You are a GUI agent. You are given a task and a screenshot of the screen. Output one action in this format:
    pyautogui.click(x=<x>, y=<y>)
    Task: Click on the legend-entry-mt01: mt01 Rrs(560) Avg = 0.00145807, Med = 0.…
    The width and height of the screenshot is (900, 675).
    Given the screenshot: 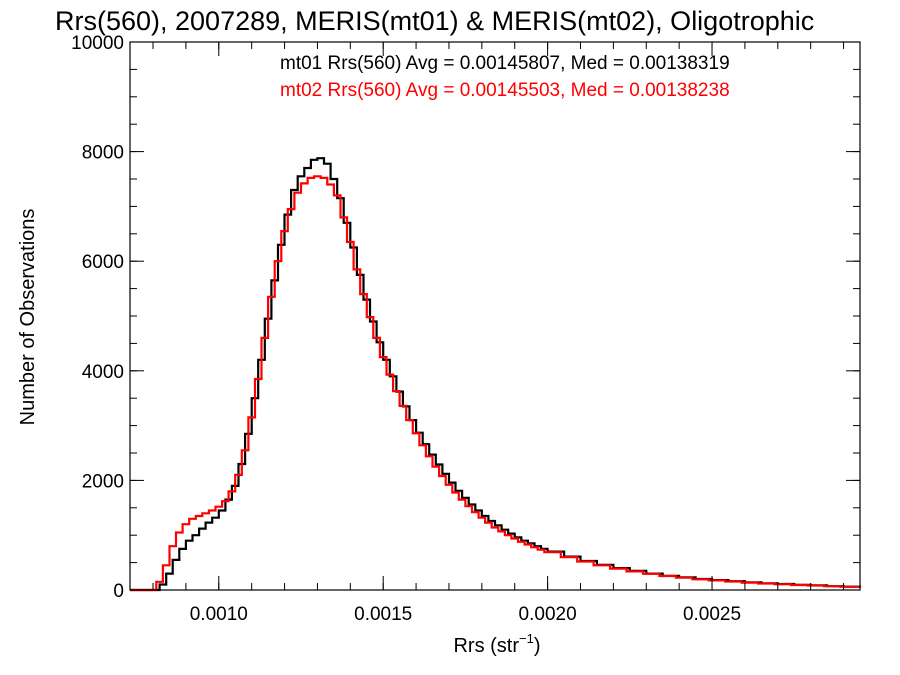 What is the action you would take?
    pyautogui.click(x=505, y=63)
    